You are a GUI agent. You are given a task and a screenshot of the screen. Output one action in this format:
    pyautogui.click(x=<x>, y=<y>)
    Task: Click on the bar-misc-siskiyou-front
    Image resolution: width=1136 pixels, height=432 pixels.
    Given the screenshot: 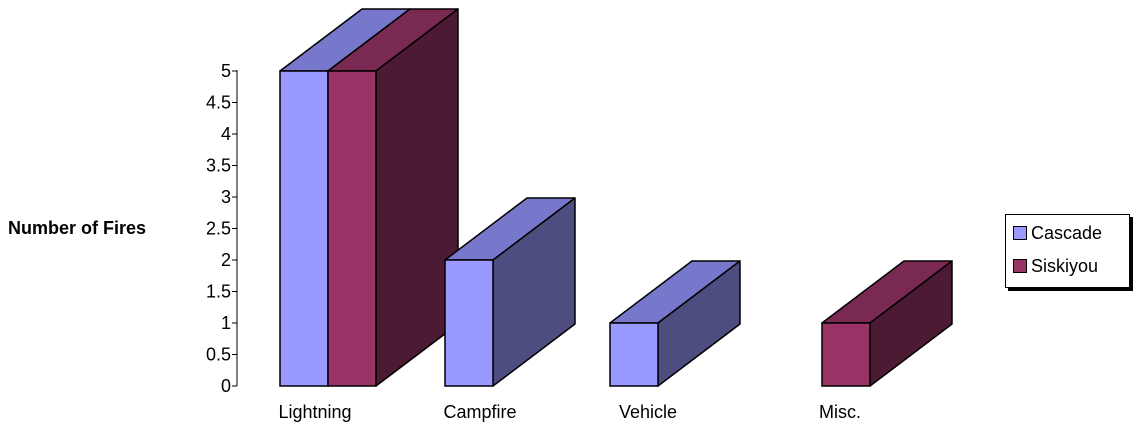 What is the action you would take?
    pyautogui.click(x=846, y=354)
    